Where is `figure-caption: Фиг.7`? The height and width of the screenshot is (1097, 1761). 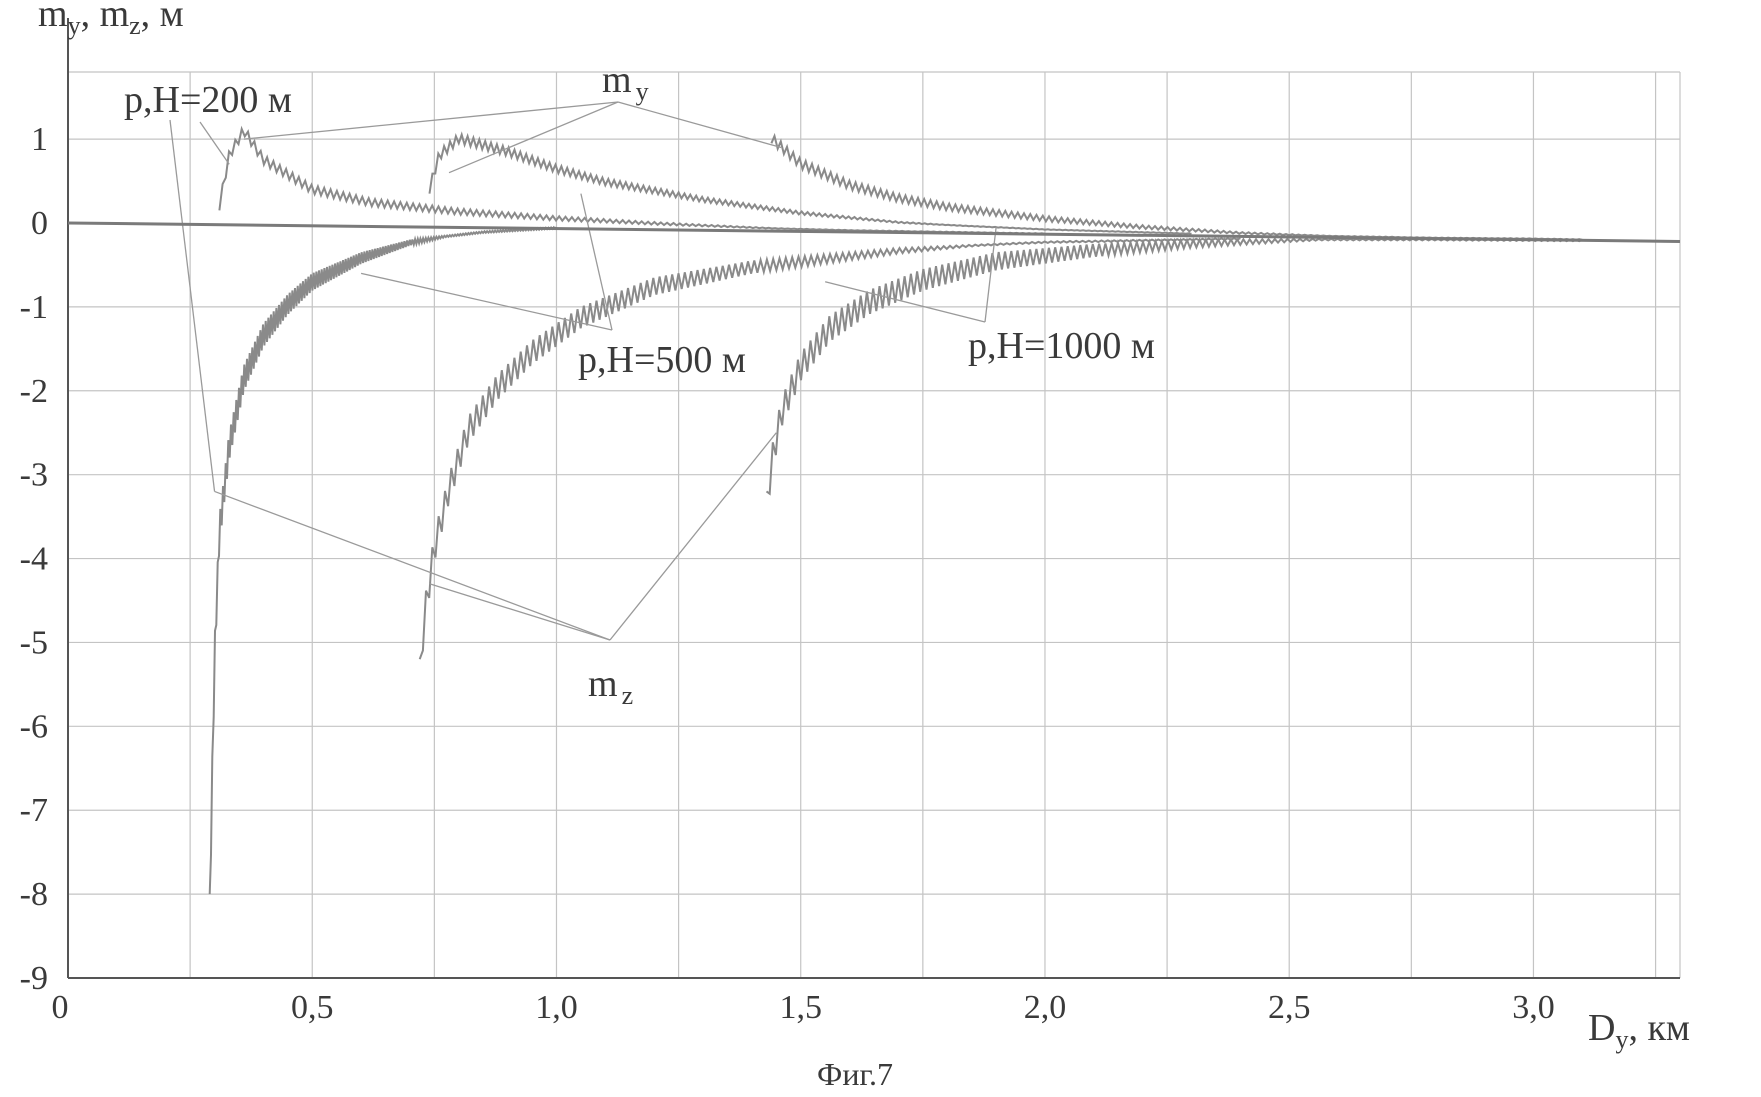
figure-caption: Фиг.7 is located at coordinates (855, 1074).